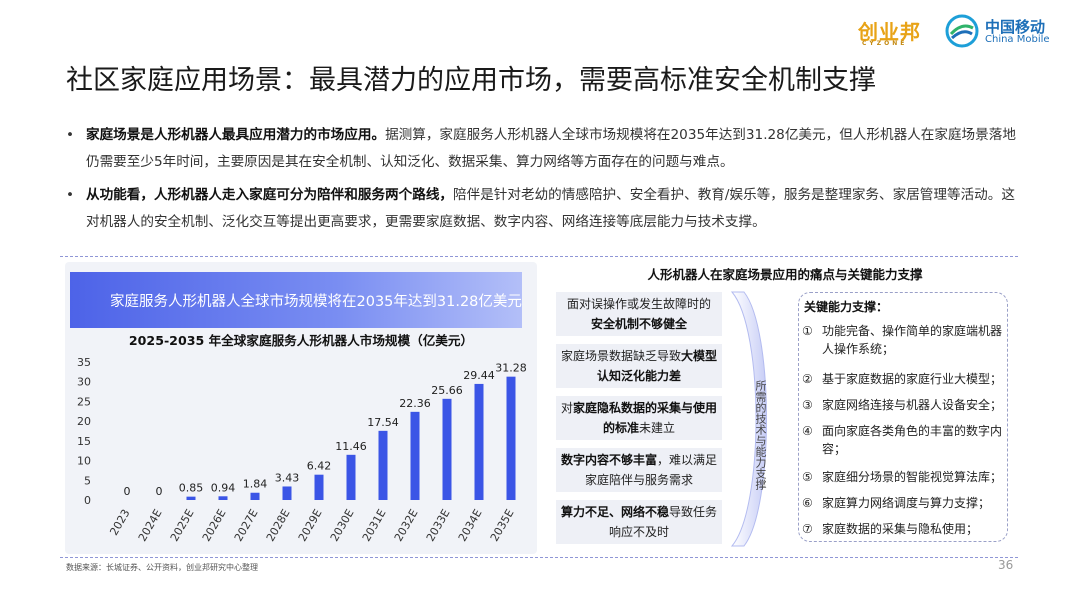  I want to click on x-tick-label: 2029E, so click(310, 525).